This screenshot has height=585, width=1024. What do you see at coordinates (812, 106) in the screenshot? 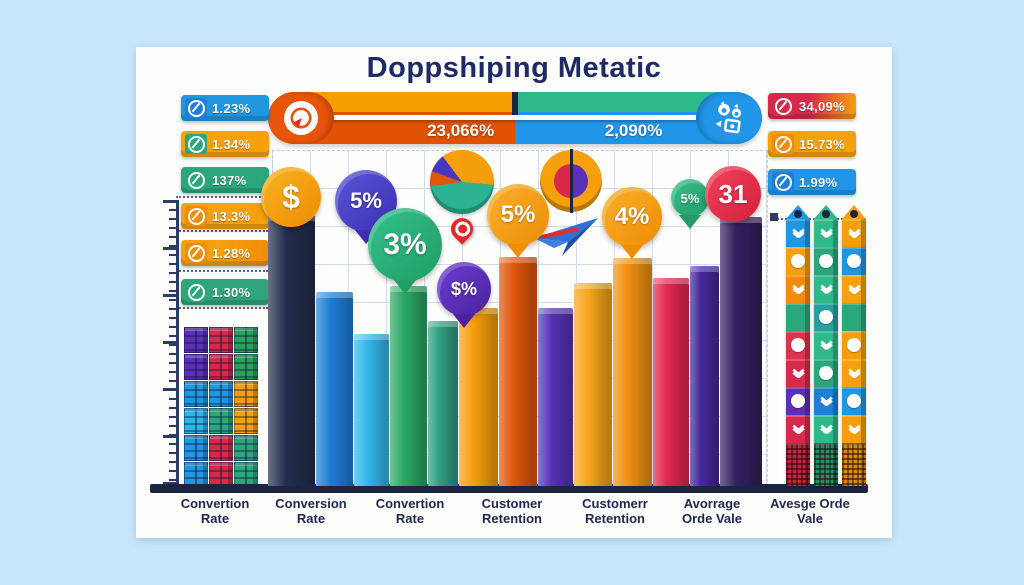
I see `right-metric-badge: 34,09%` at bounding box center [812, 106].